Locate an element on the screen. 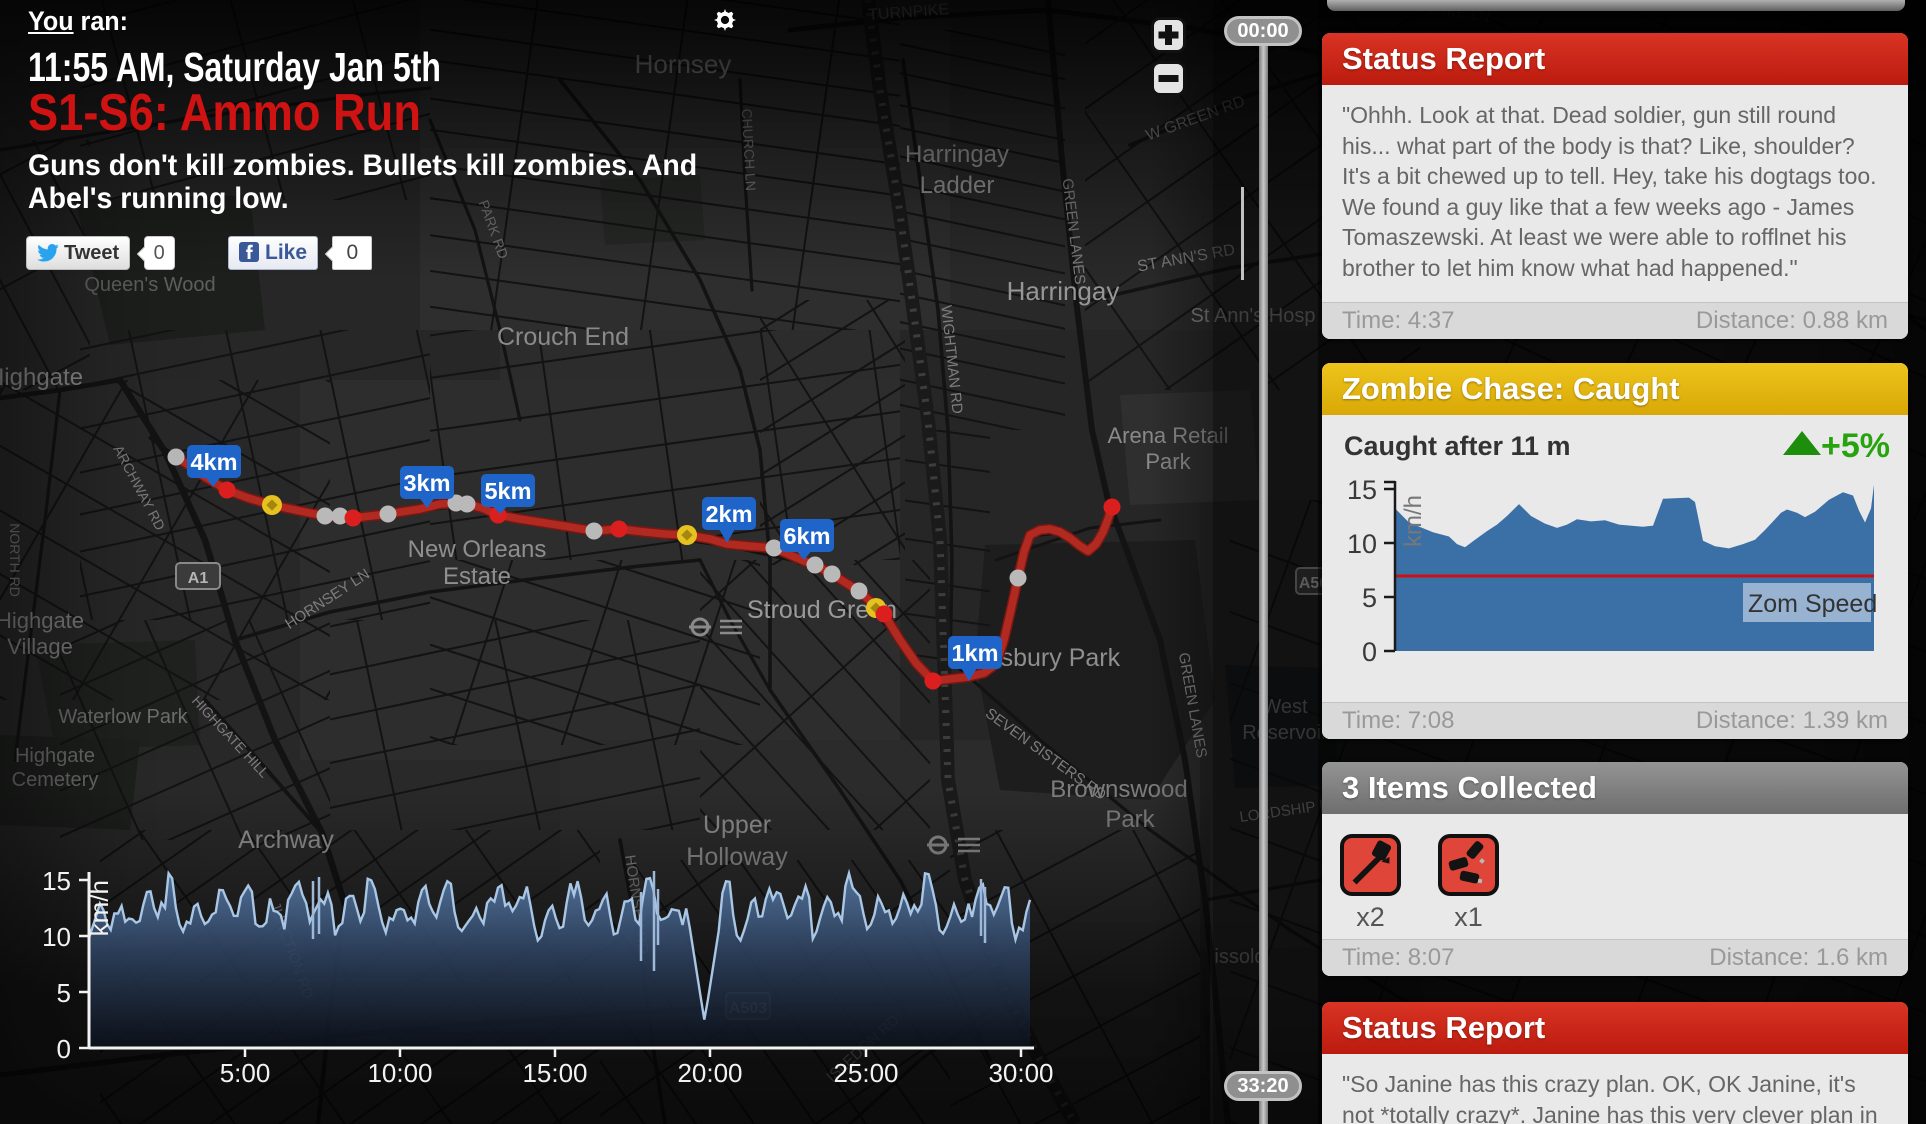 The height and width of the screenshot is (1124, 1926). svg-text: 15:00 is located at coordinates (554, 1073).